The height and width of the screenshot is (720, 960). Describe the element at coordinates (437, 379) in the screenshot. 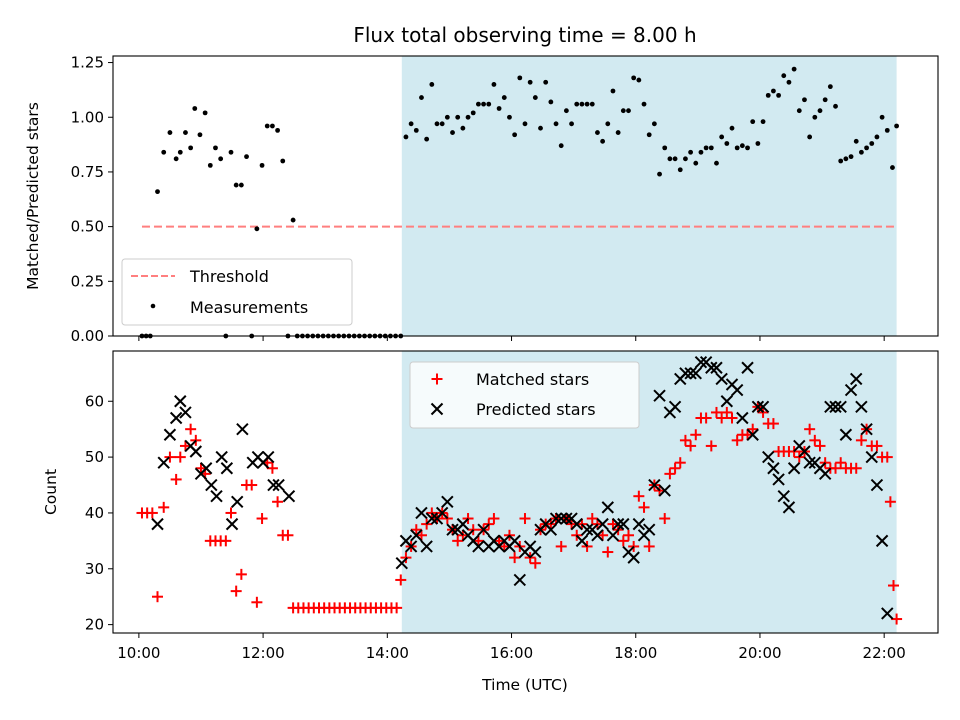

I see `legend-matched-swatch` at that location.